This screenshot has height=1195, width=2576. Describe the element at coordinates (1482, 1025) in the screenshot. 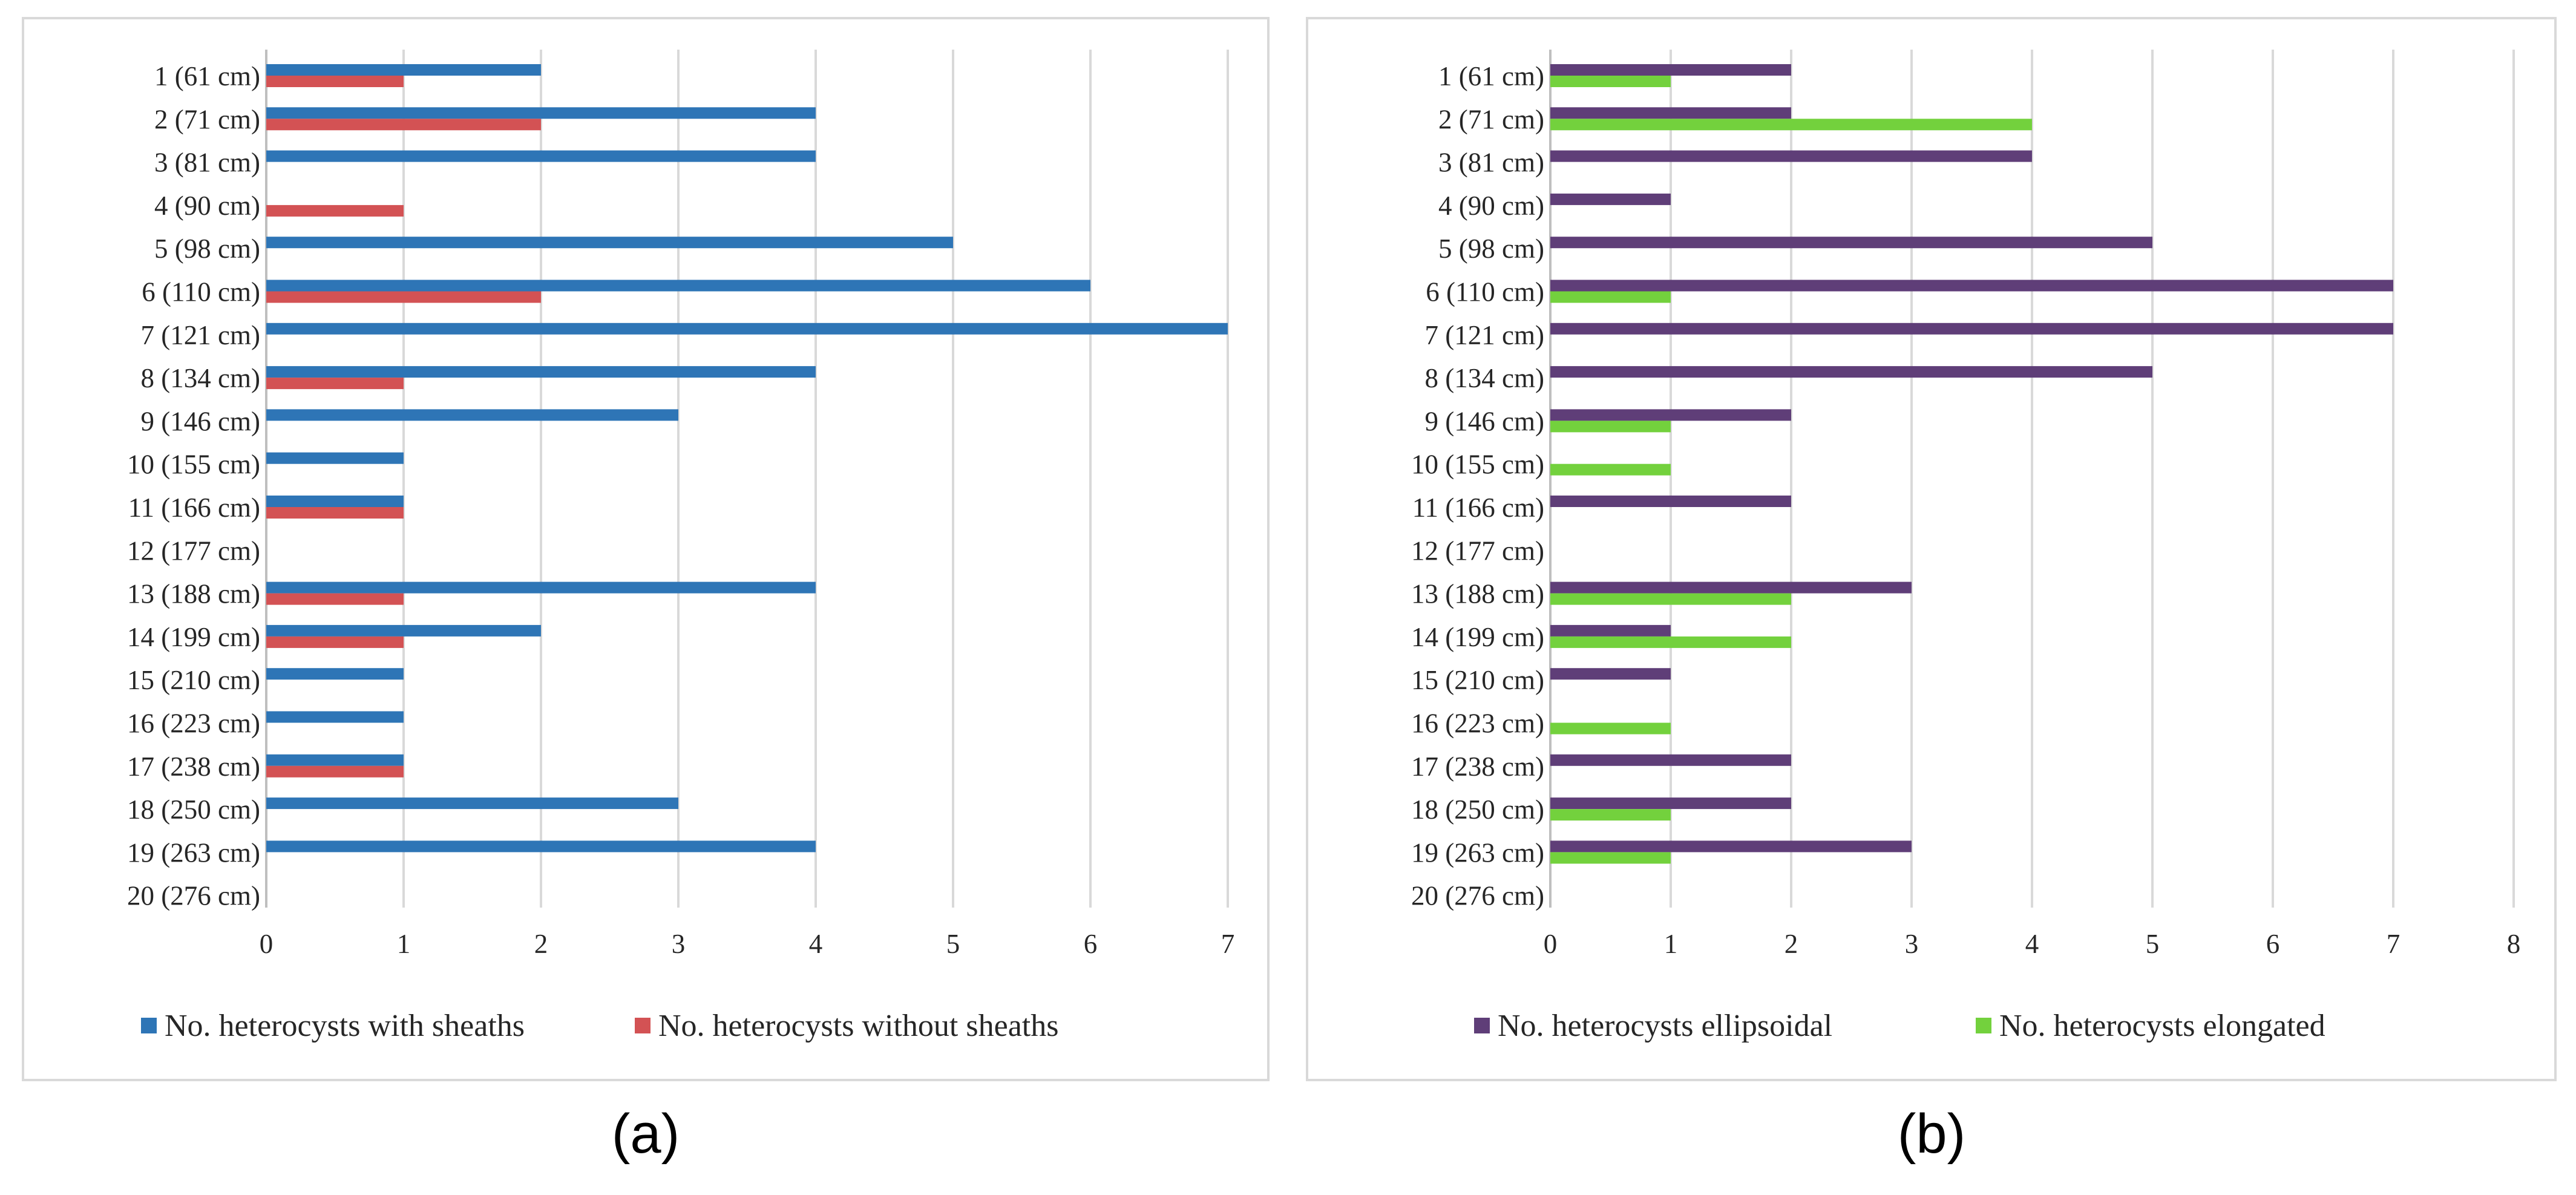

I see `legend-swatch-ellipsoidal` at that location.